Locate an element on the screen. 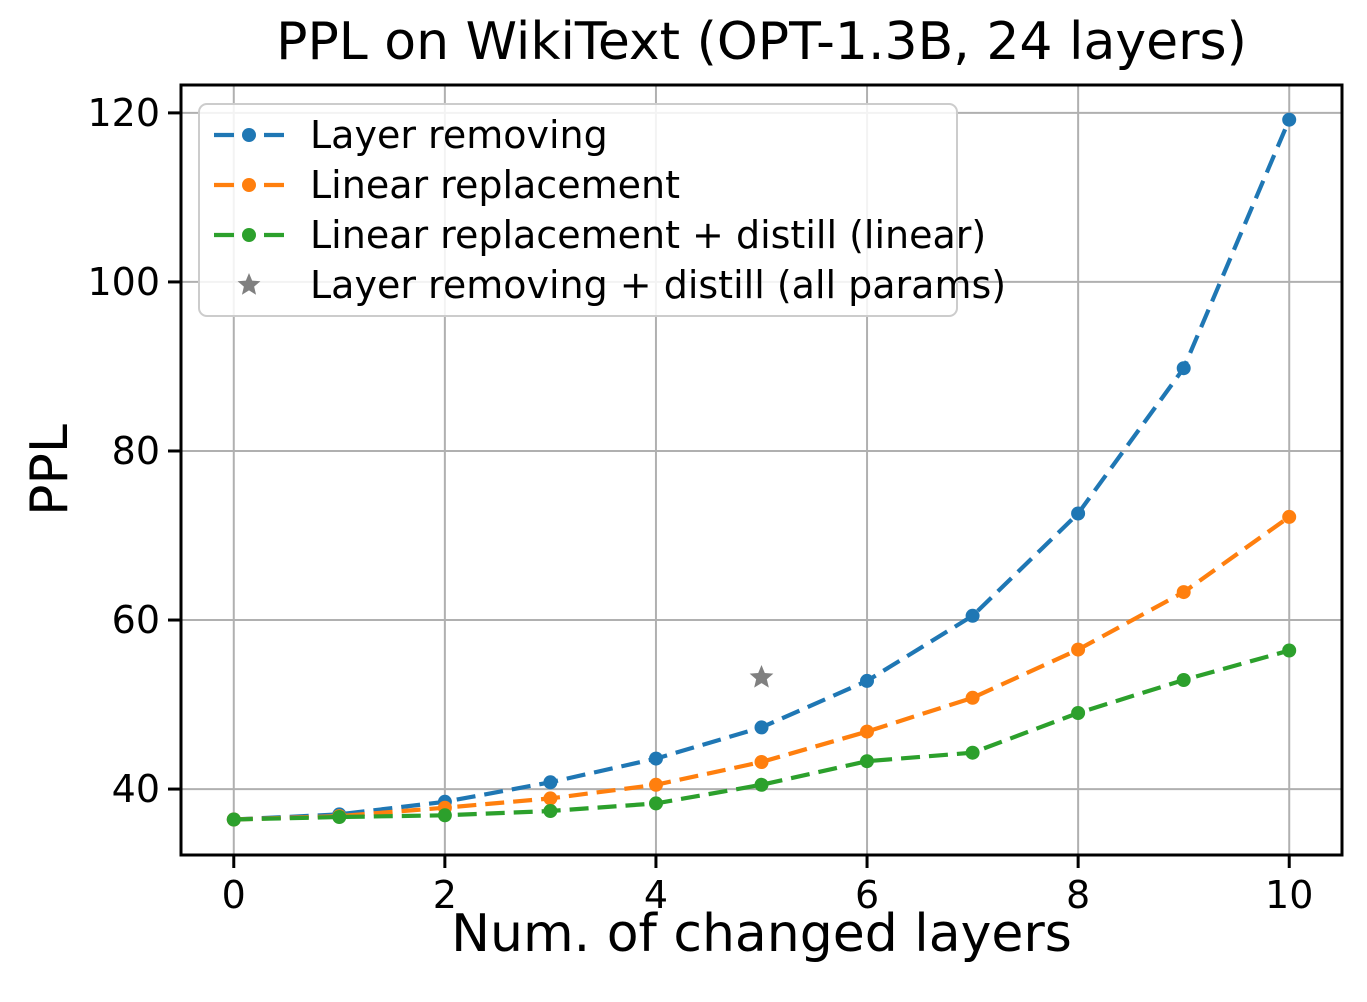 This screenshot has height=1002, width=1367. x-axis-label: Num. of changed layers is located at coordinates (761, 934).